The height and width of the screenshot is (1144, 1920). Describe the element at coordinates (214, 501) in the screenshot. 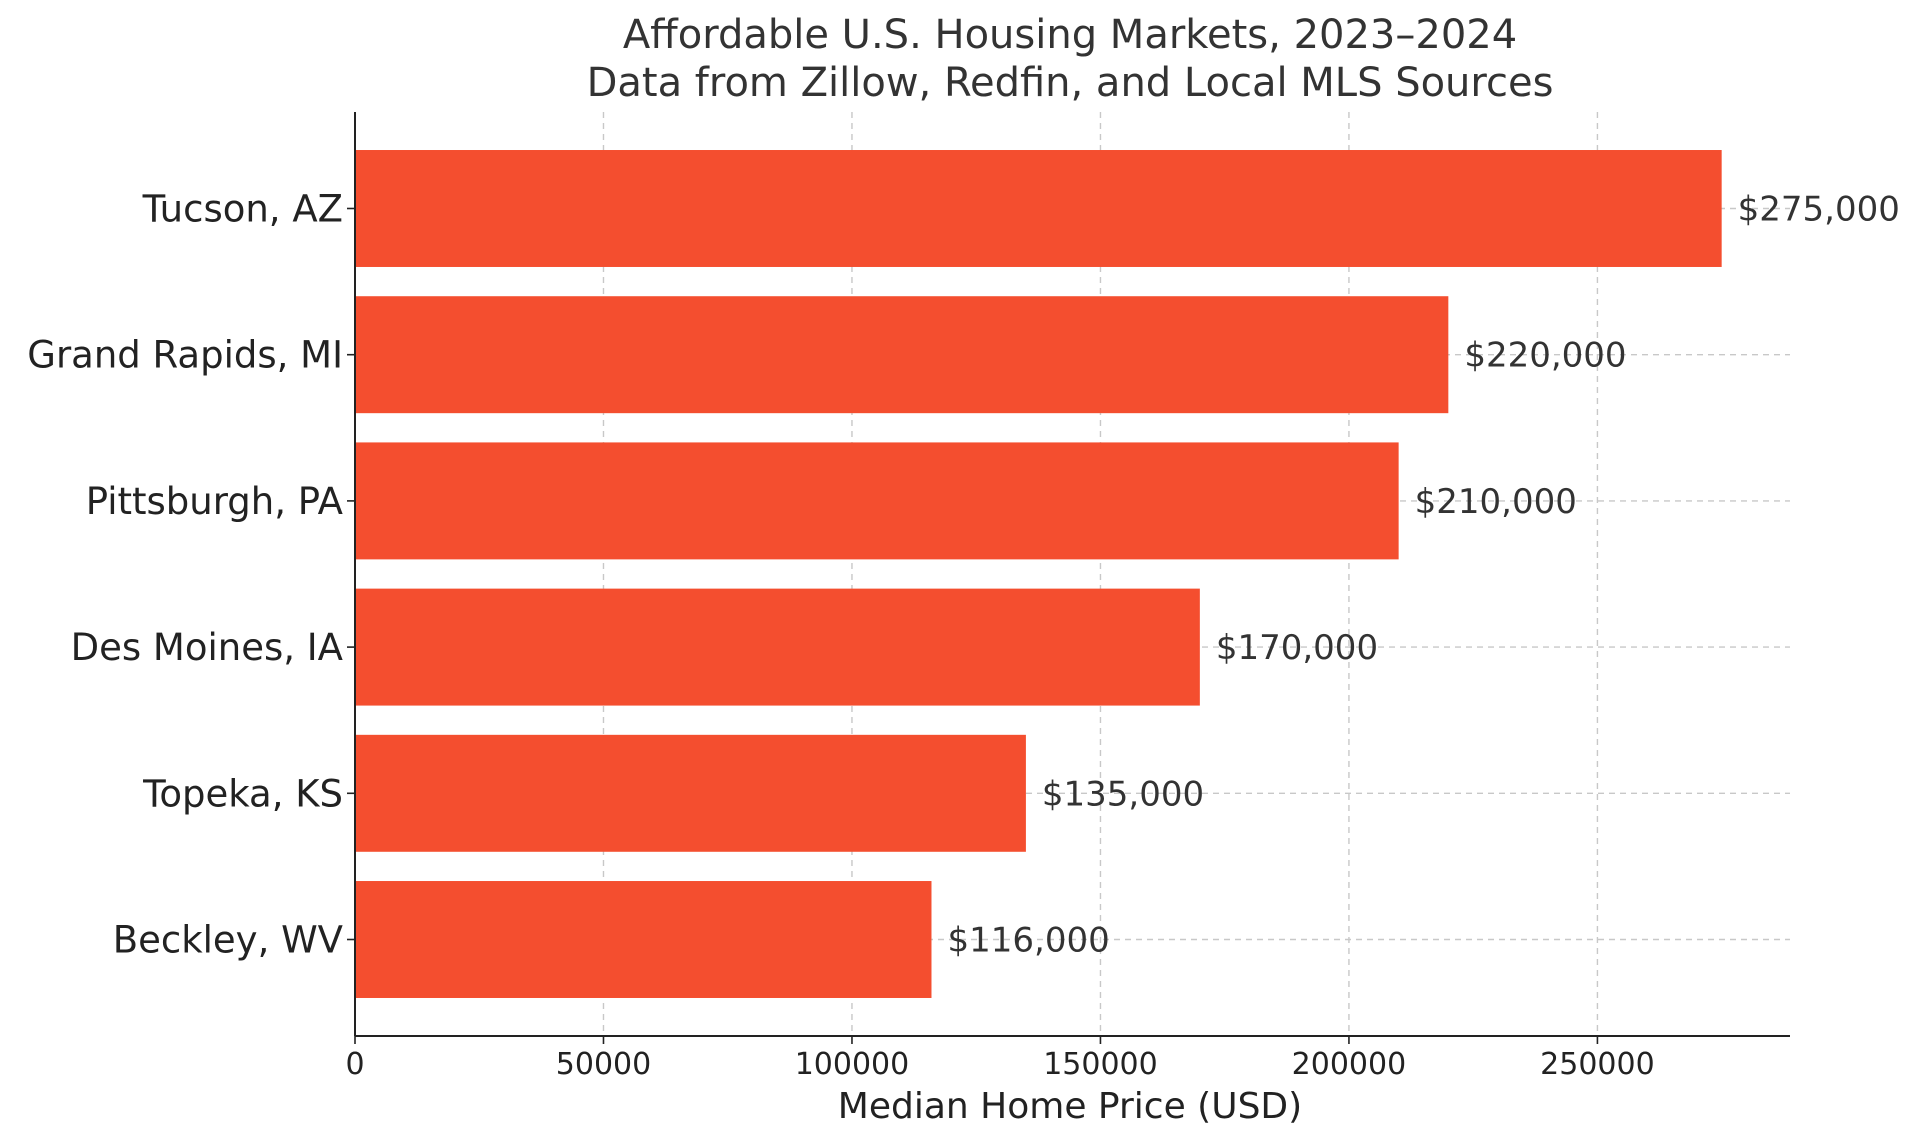

I see `y-category-label: Pittsburgh, PA` at that location.